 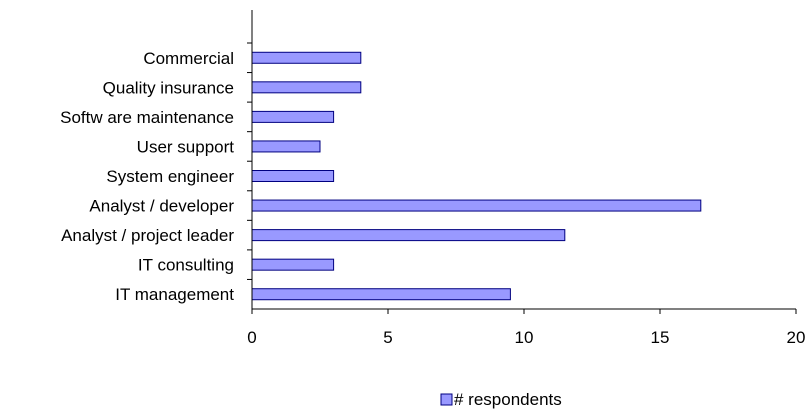 I want to click on category-label: User support, so click(x=186, y=146).